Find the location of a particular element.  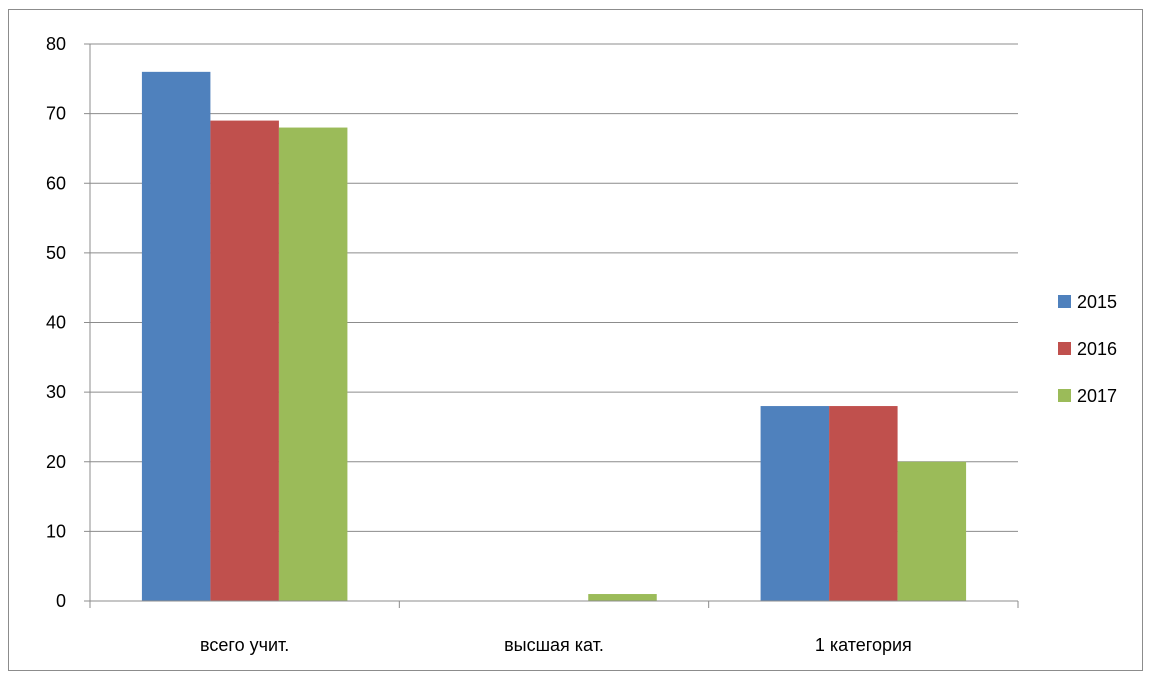

legend-label-2016: 2016 is located at coordinates (1097, 349).